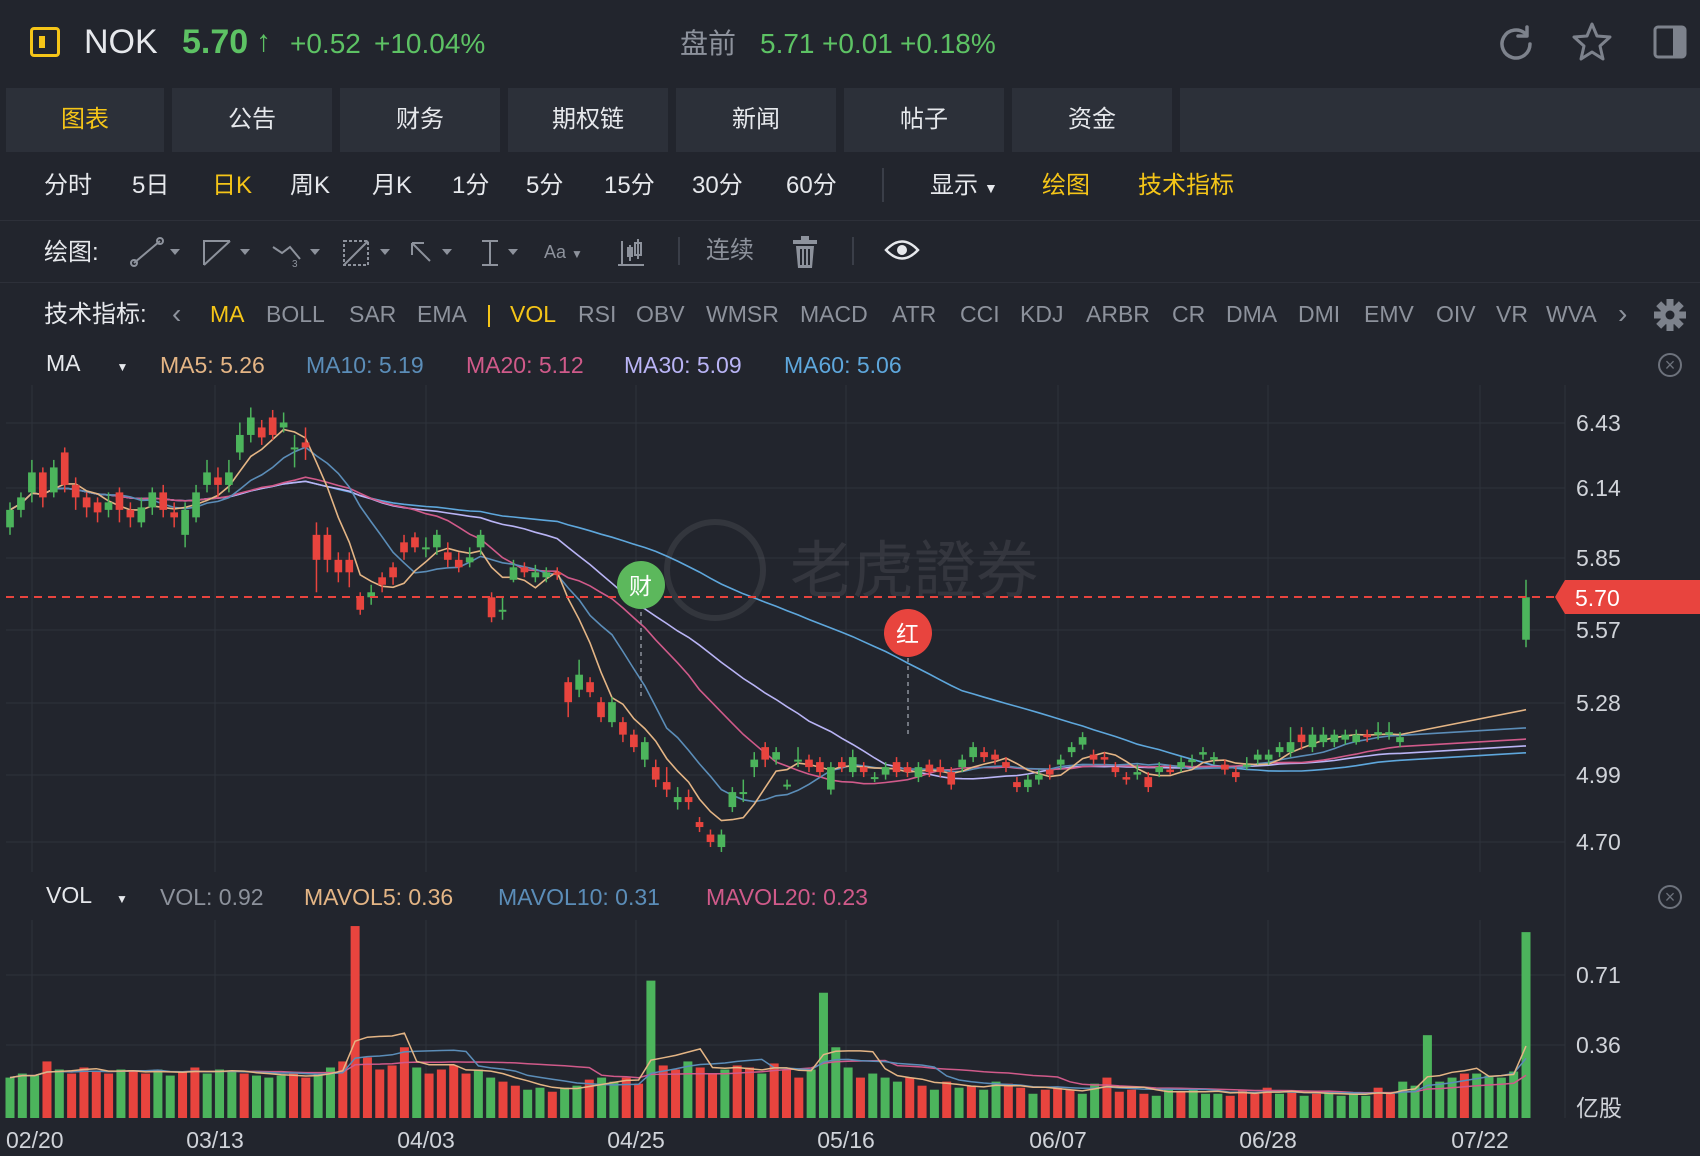  What do you see at coordinates (811, 185) in the screenshot?
I see `period-60min: 60分` at bounding box center [811, 185].